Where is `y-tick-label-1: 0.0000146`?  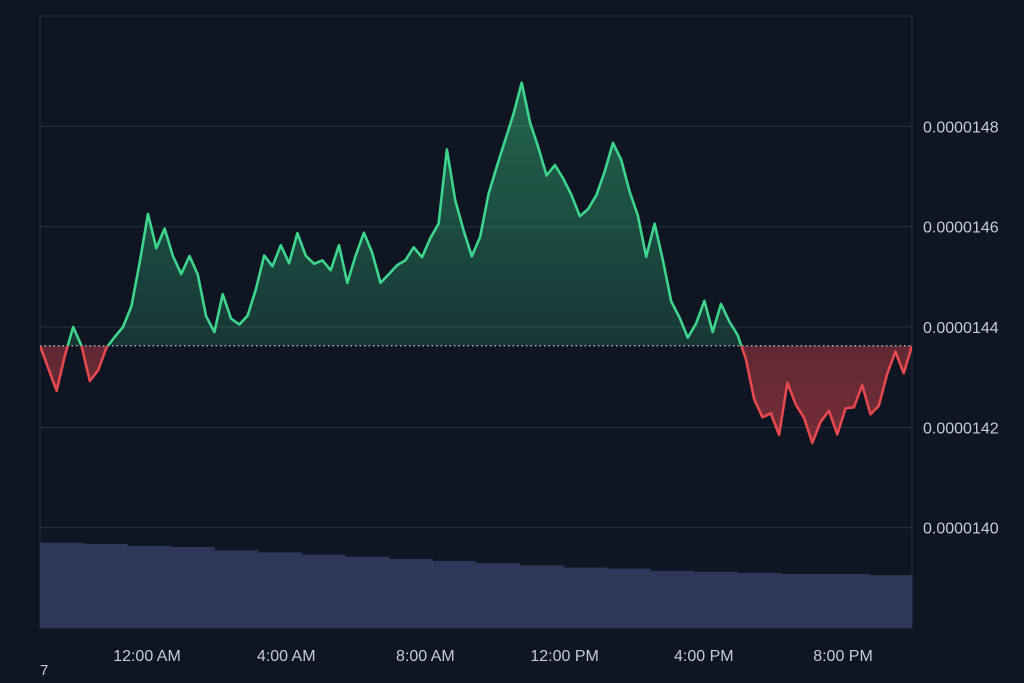
y-tick-label-1: 0.0000146 is located at coordinates (961, 228).